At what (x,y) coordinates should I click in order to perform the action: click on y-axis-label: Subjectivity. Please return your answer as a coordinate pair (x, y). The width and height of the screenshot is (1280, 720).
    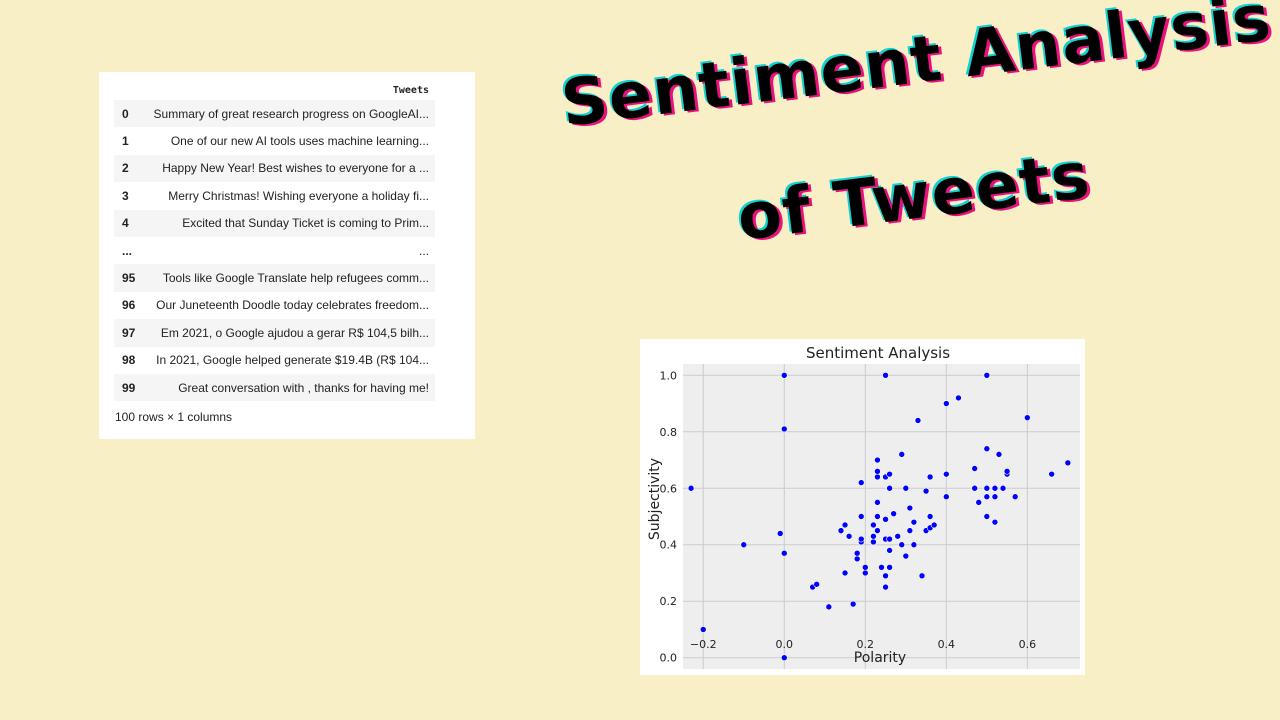
    Looking at the image, I should click on (655, 499).